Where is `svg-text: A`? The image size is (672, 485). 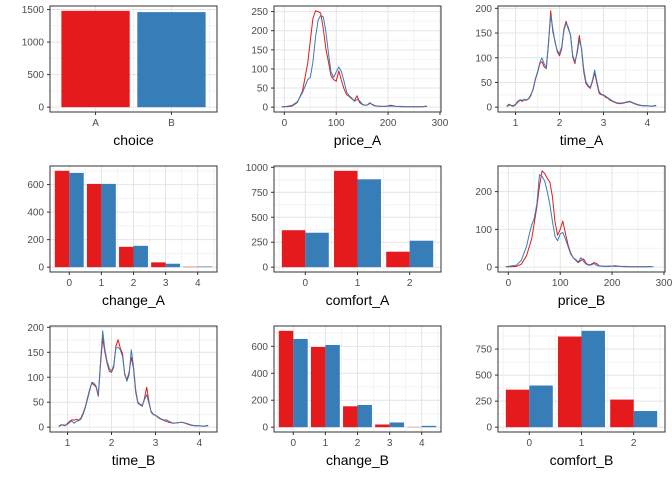
svg-text: A is located at coordinates (95, 123).